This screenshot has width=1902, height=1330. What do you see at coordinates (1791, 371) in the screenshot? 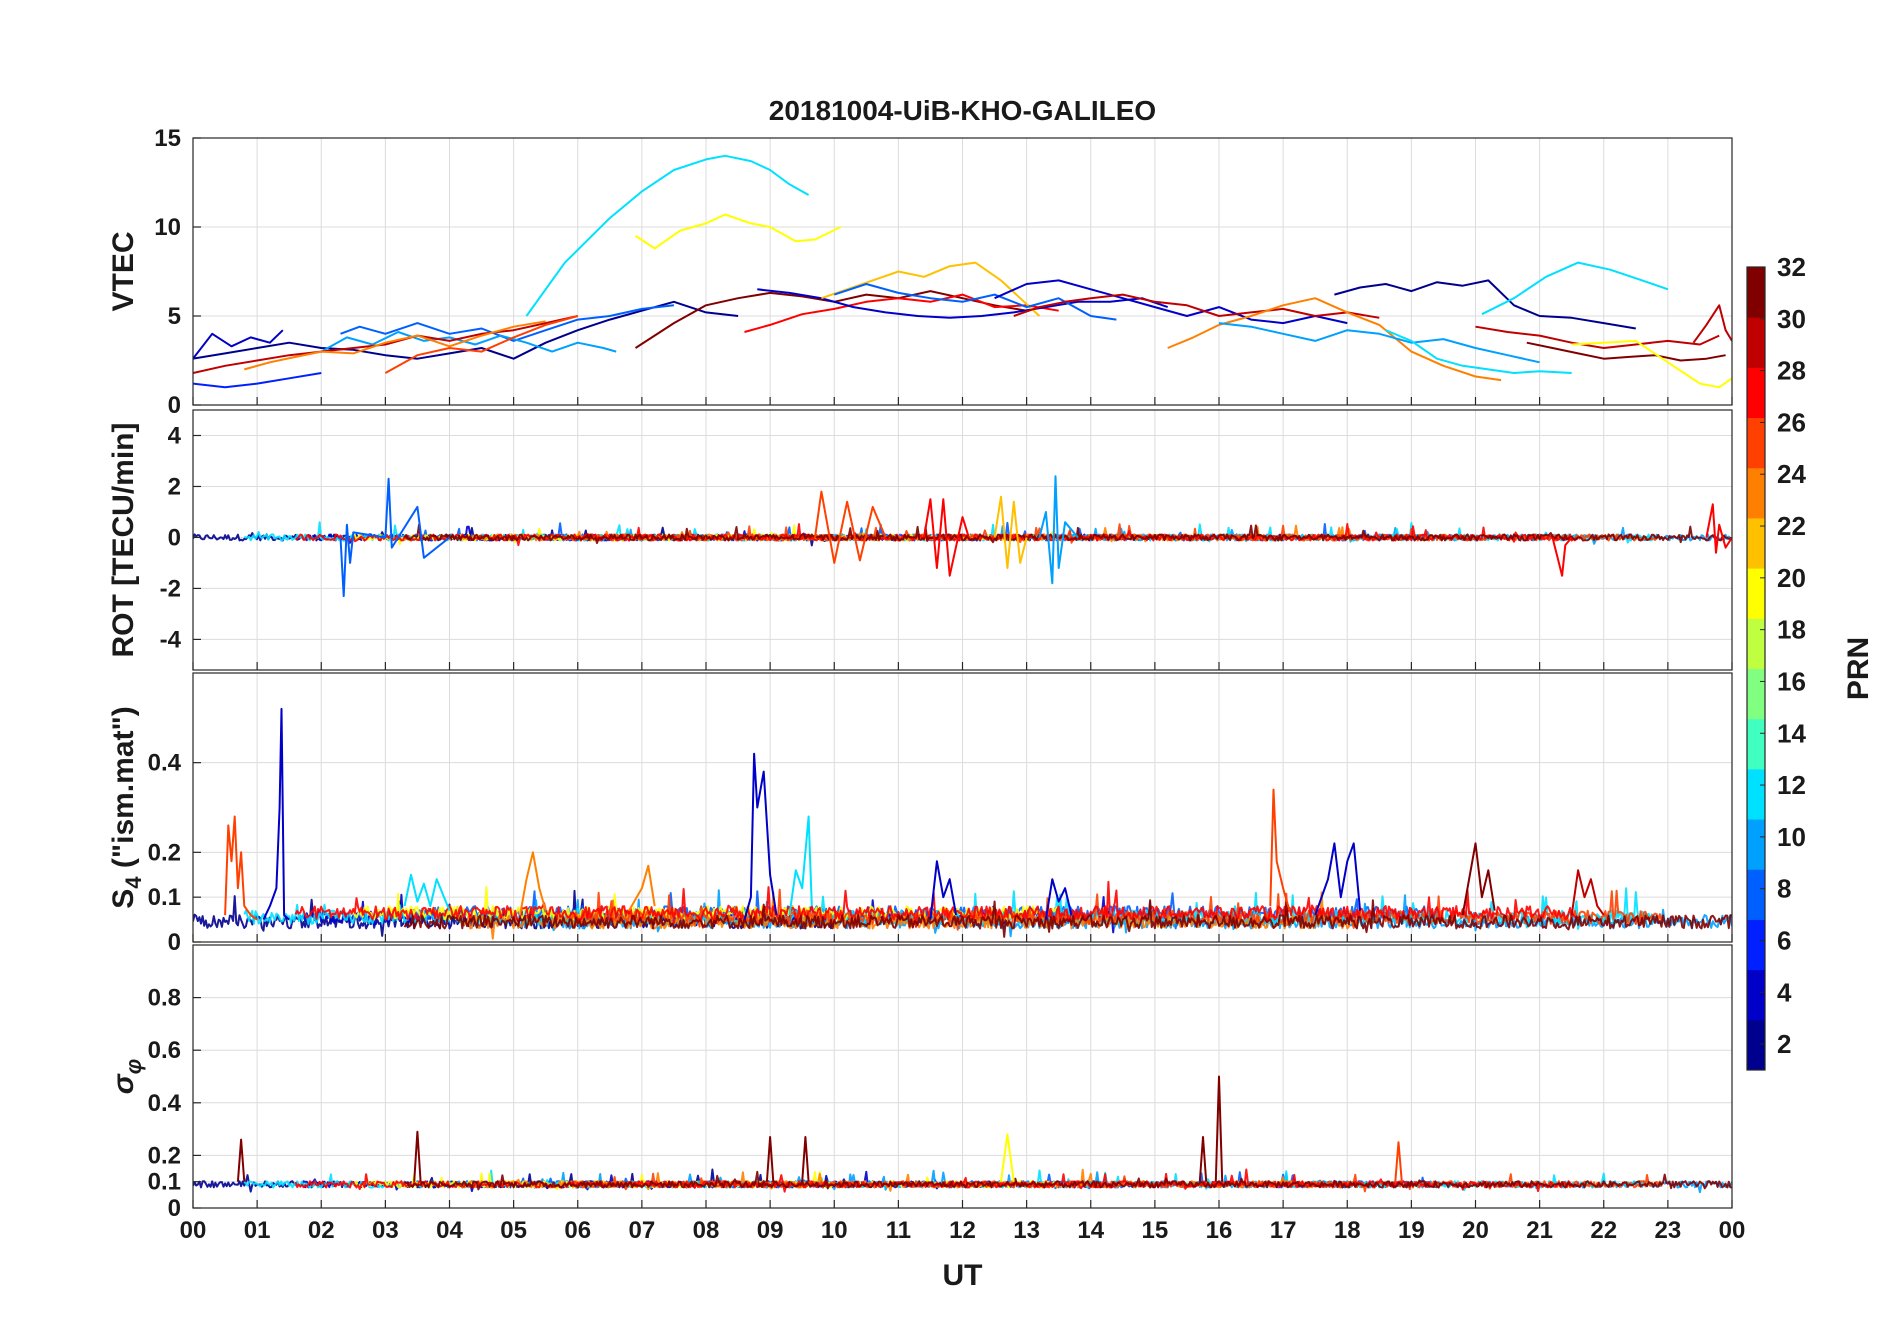
I see `colorbar-tick-label: 28` at bounding box center [1791, 371].